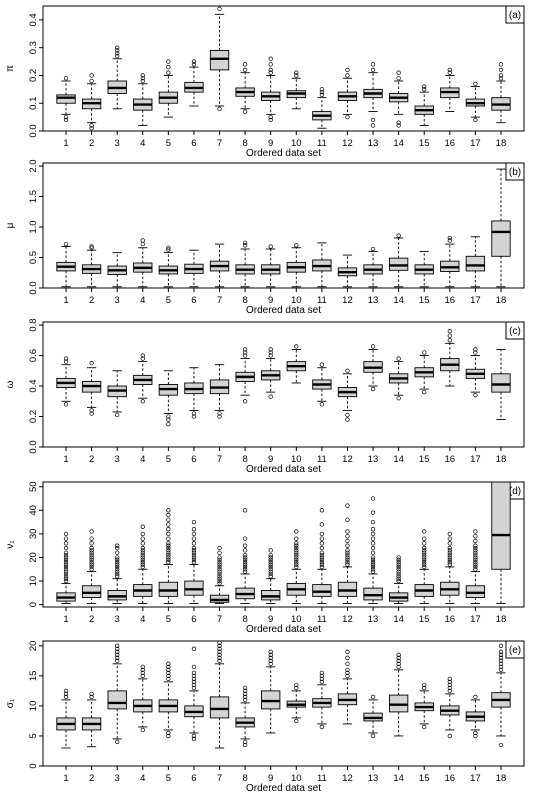 Image resolution: width=550 pixels, height=799 pixels. What do you see at coordinates (91, 459) in the screenshot?
I see `x-tick-label: 2` at bounding box center [91, 459].